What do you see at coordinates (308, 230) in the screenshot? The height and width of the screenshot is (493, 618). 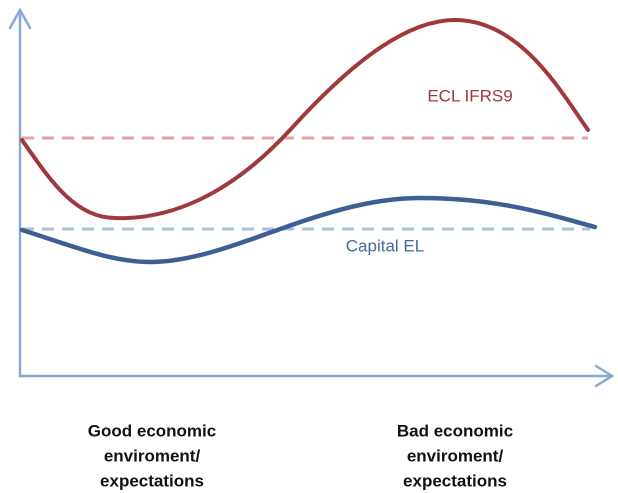 I see `capital-curve` at bounding box center [308, 230].